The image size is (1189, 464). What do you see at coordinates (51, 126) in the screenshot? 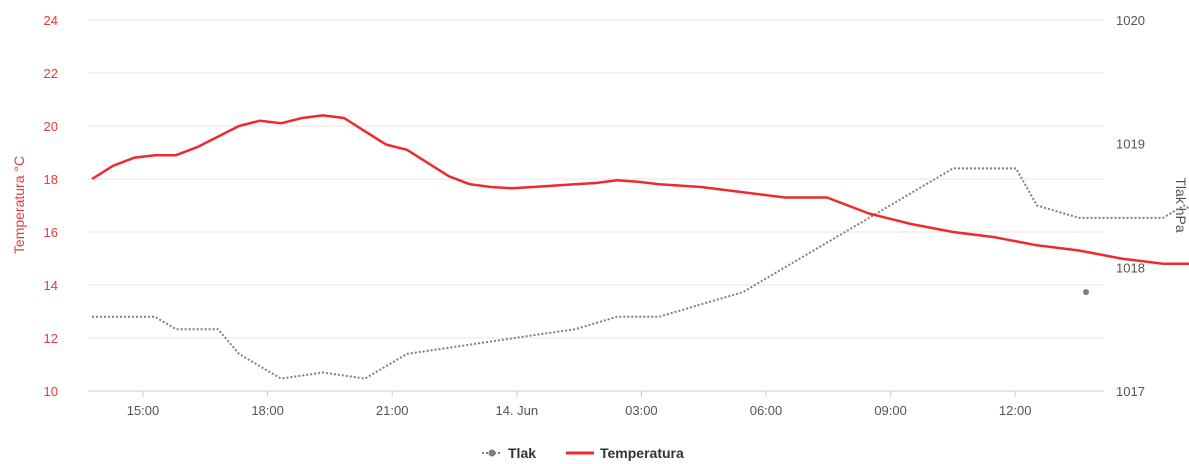
I see `y-left-tick-label: 20` at bounding box center [51, 126].